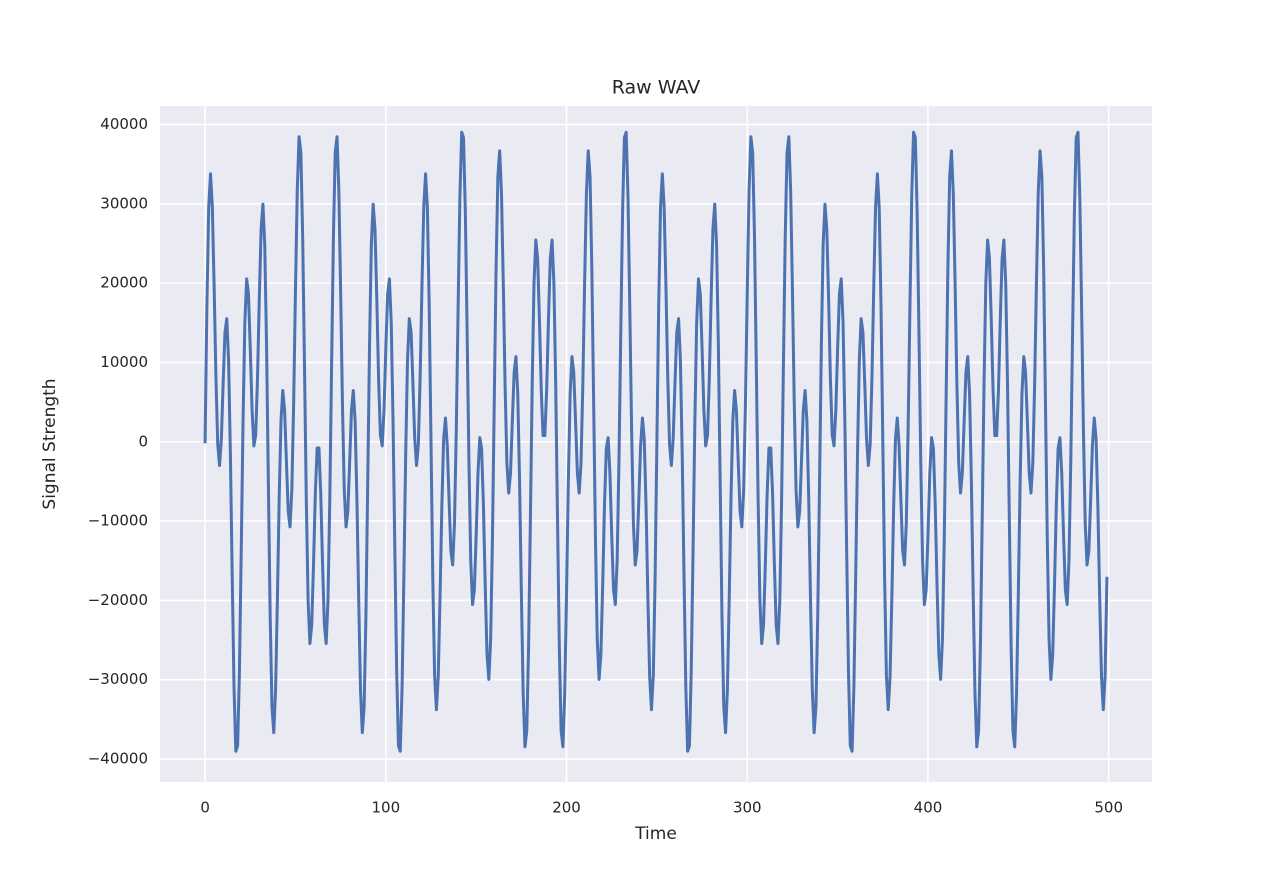  What do you see at coordinates (143, 441) in the screenshot?
I see `y-tick-label: 0` at bounding box center [143, 441].